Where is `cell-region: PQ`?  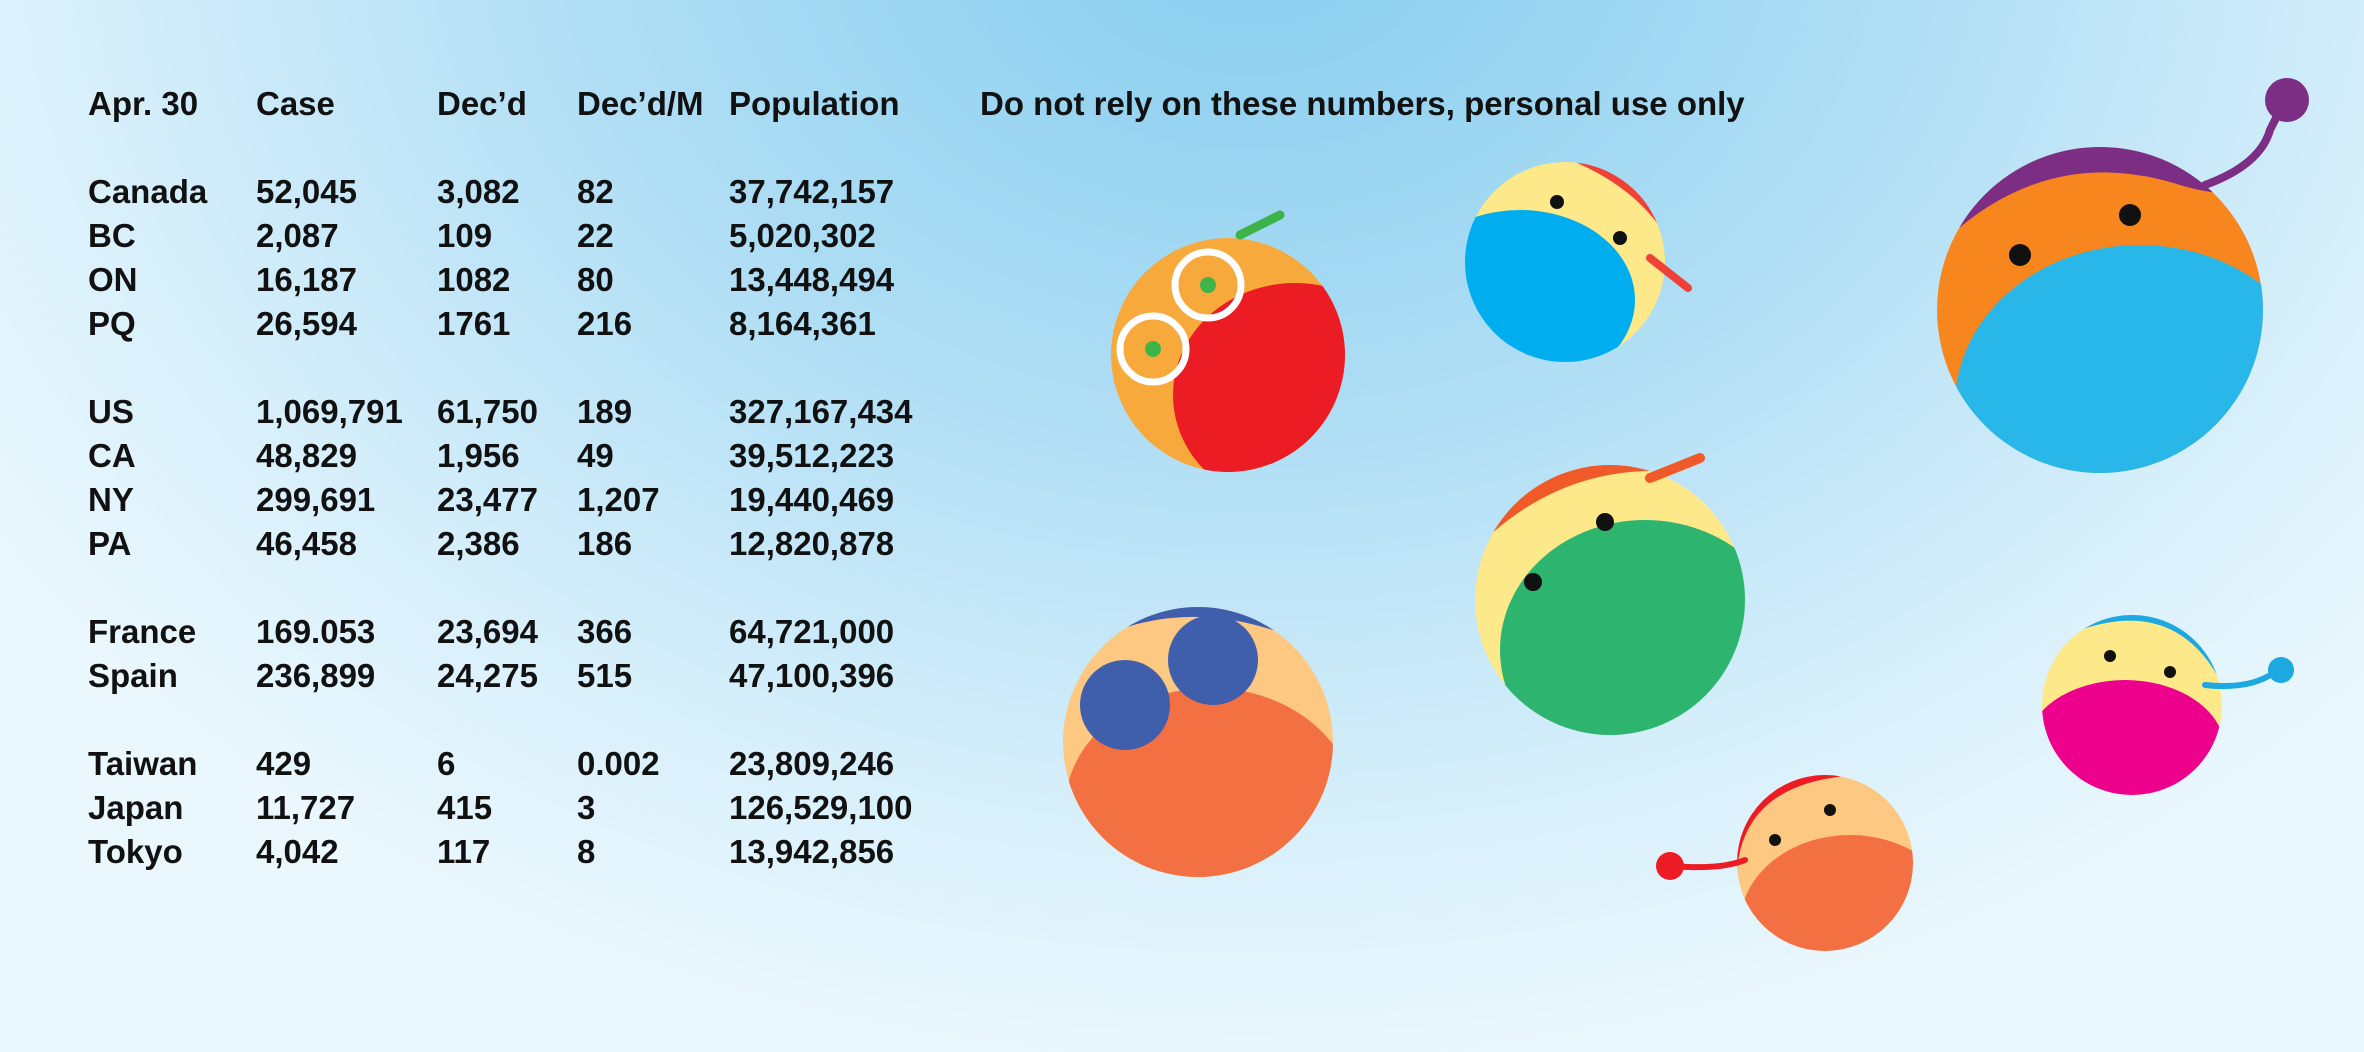
cell-region: PQ is located at coordinates (112, 323).